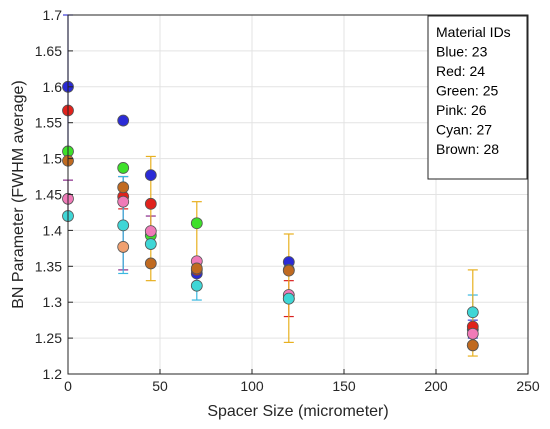 The height and width of the screenshot is (429, 550). I want to click on y-tick-label: 1.7, so click(53, 15).